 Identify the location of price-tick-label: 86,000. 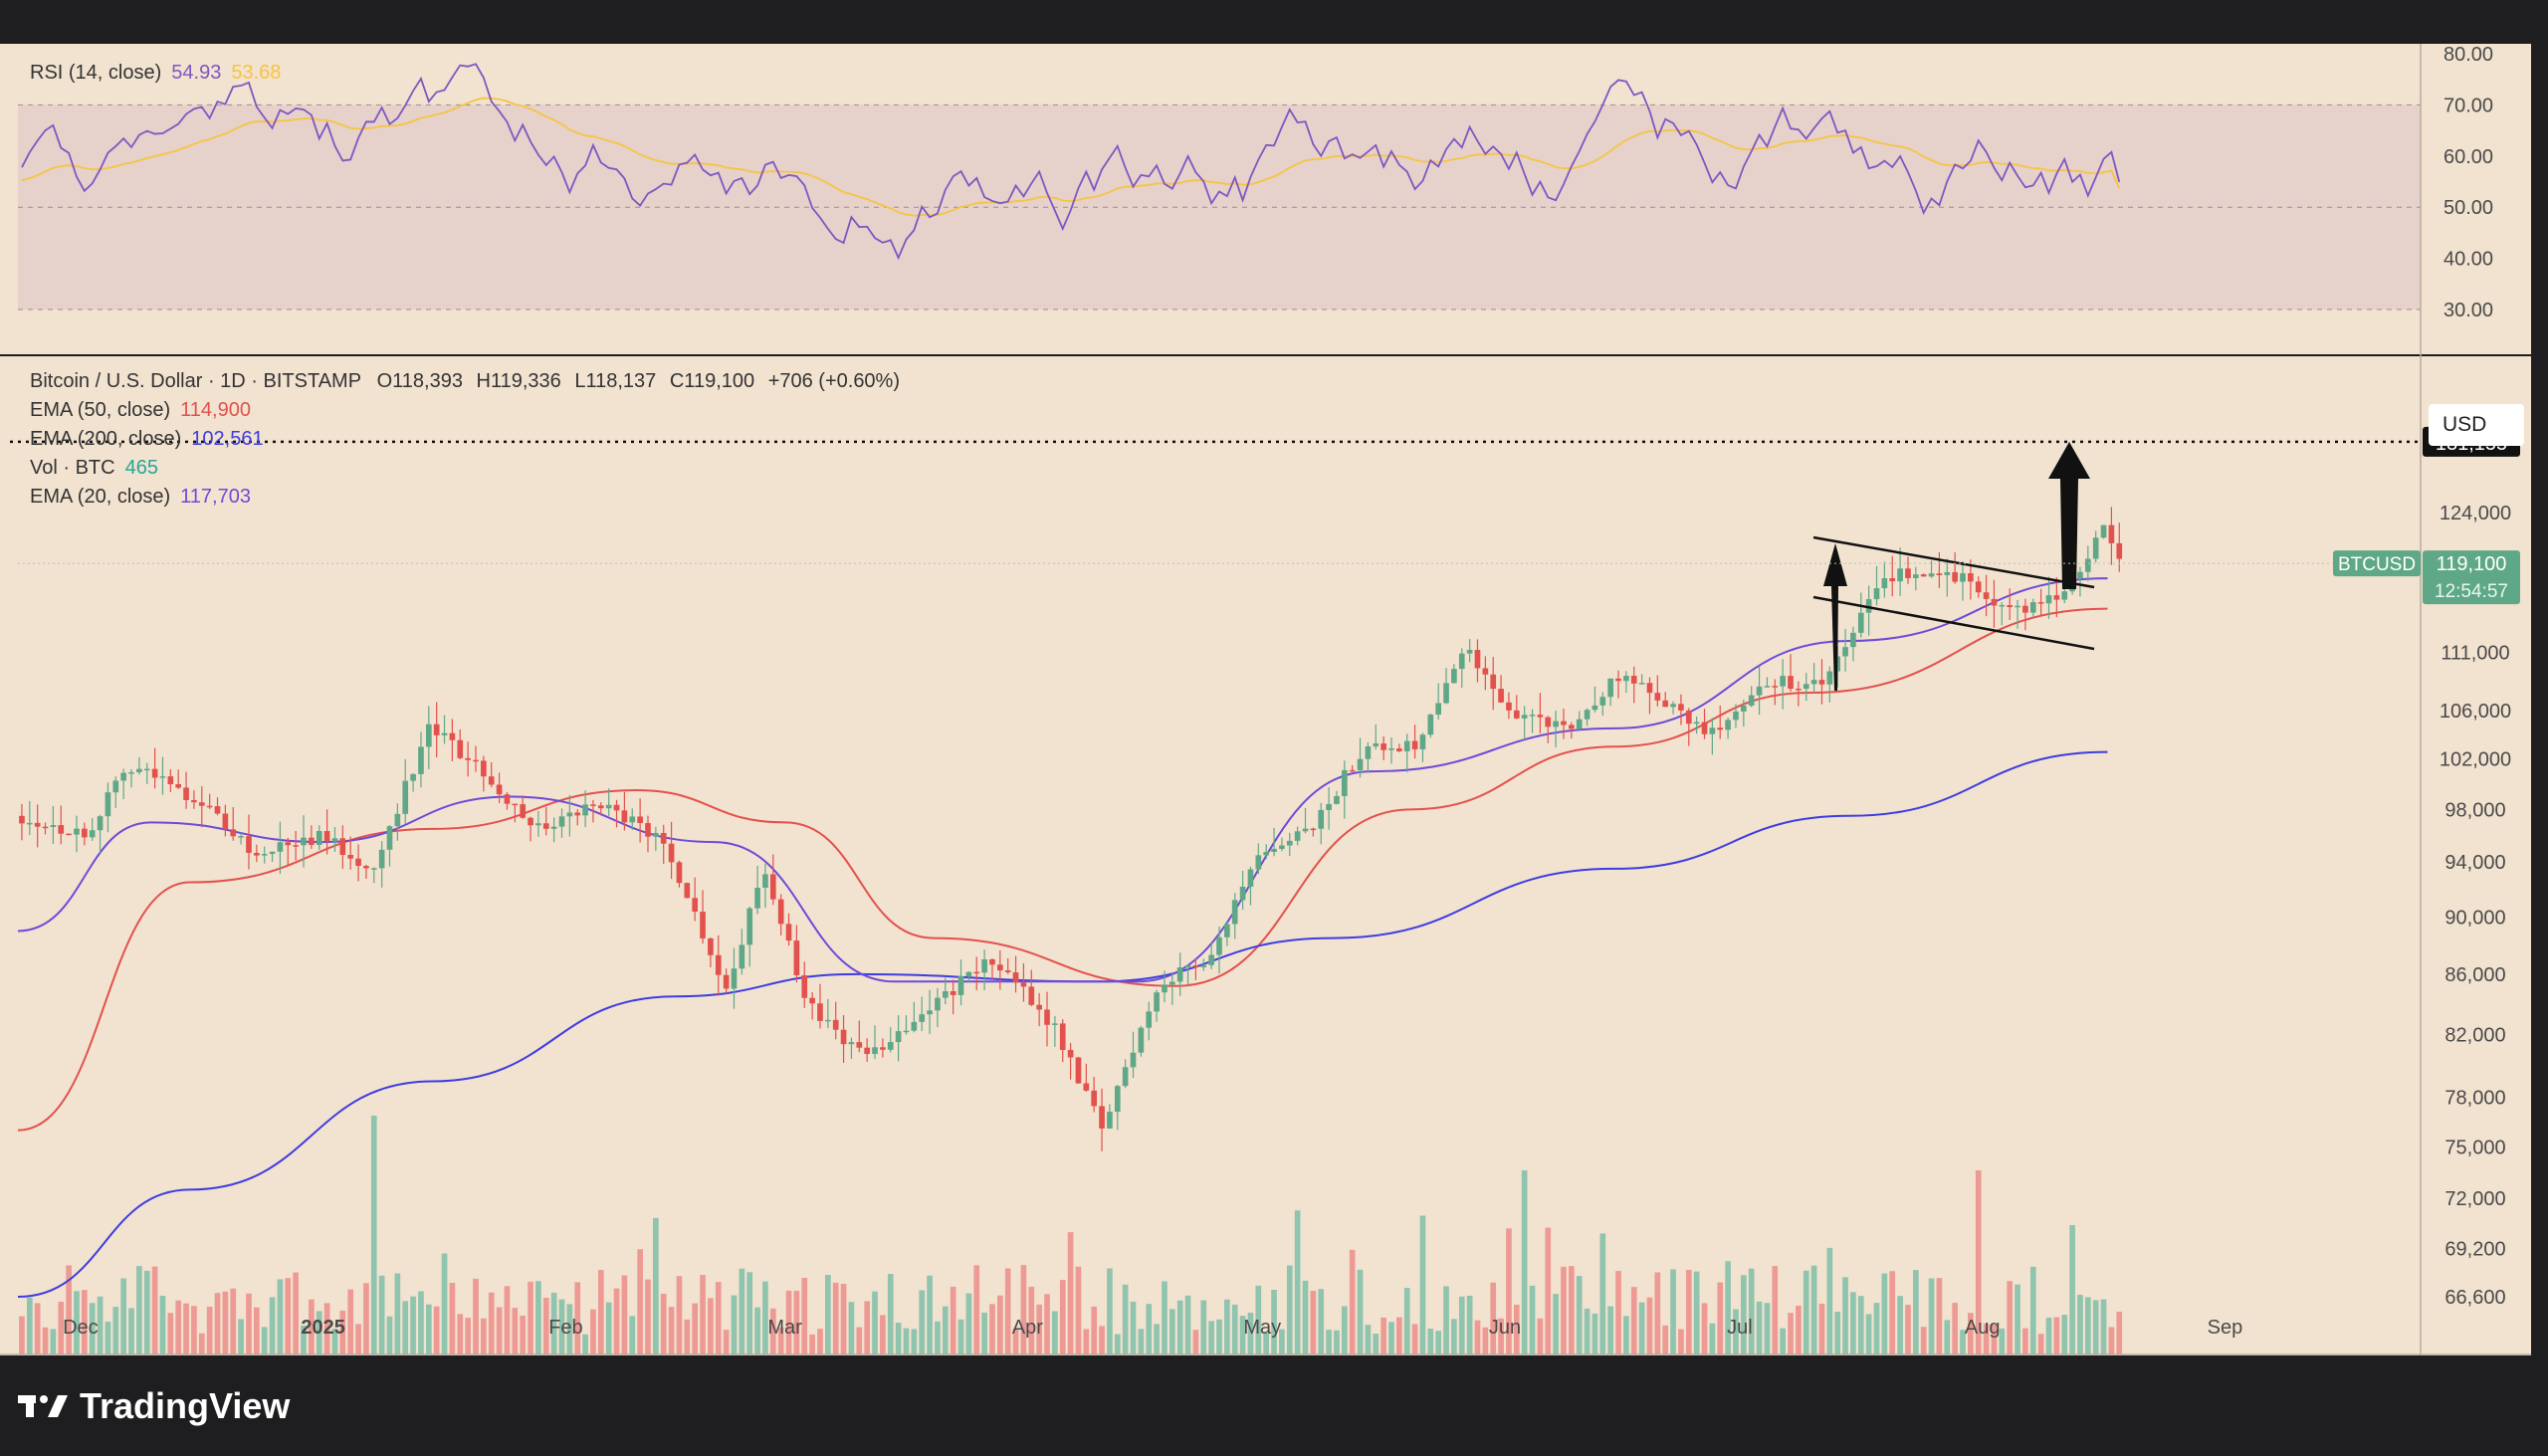
(2474, 975).